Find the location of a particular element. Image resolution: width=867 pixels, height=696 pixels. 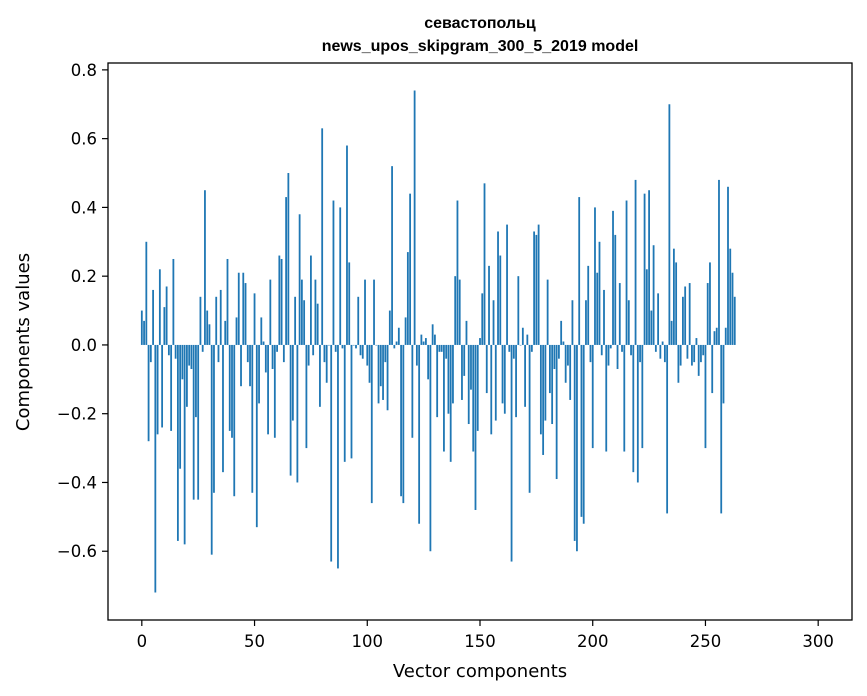

y-tick-label: 0.2 is located at coordinates (84, 276).